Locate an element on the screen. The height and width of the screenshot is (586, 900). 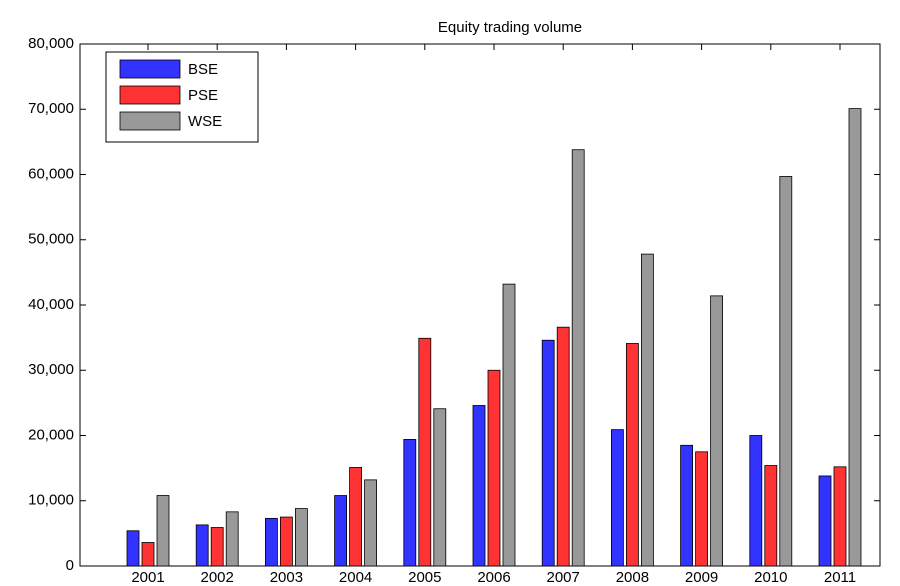
y-tick-label: 10,000 is located at coordinates (51, 500).